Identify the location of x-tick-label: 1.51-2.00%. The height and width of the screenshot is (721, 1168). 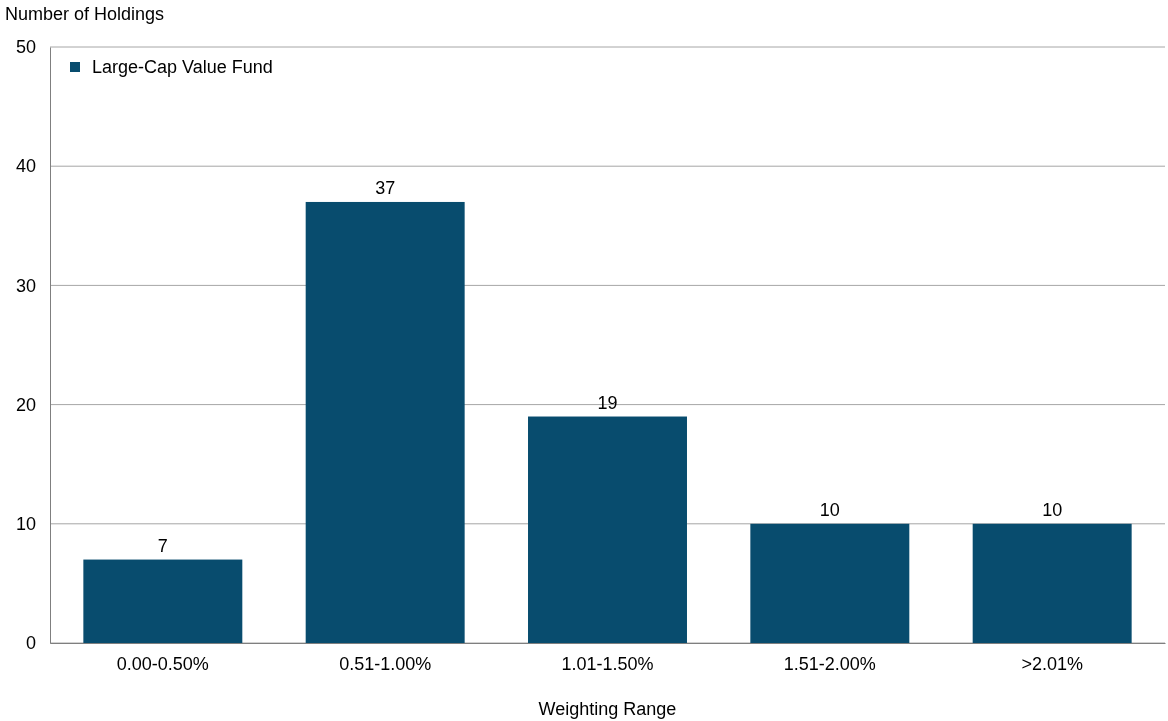
(829, 663).